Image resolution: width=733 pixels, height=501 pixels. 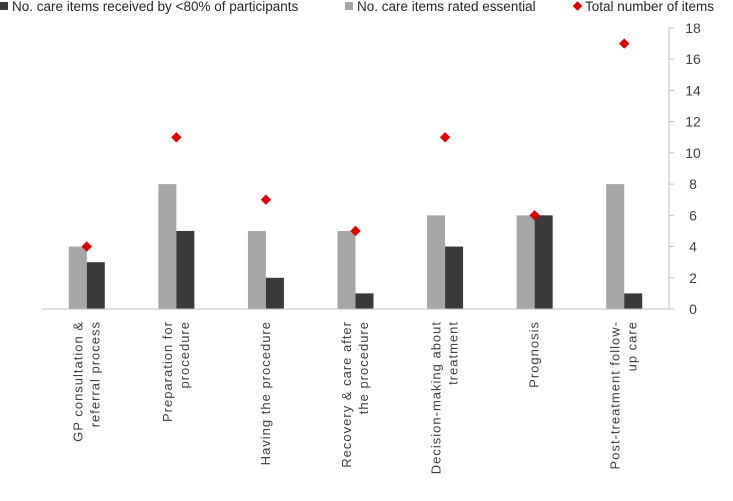 What do you see at coordinates (363, 367) in the screenshot?
I see `x-category-label-line: the procedure` at bounding box center [363, 367].